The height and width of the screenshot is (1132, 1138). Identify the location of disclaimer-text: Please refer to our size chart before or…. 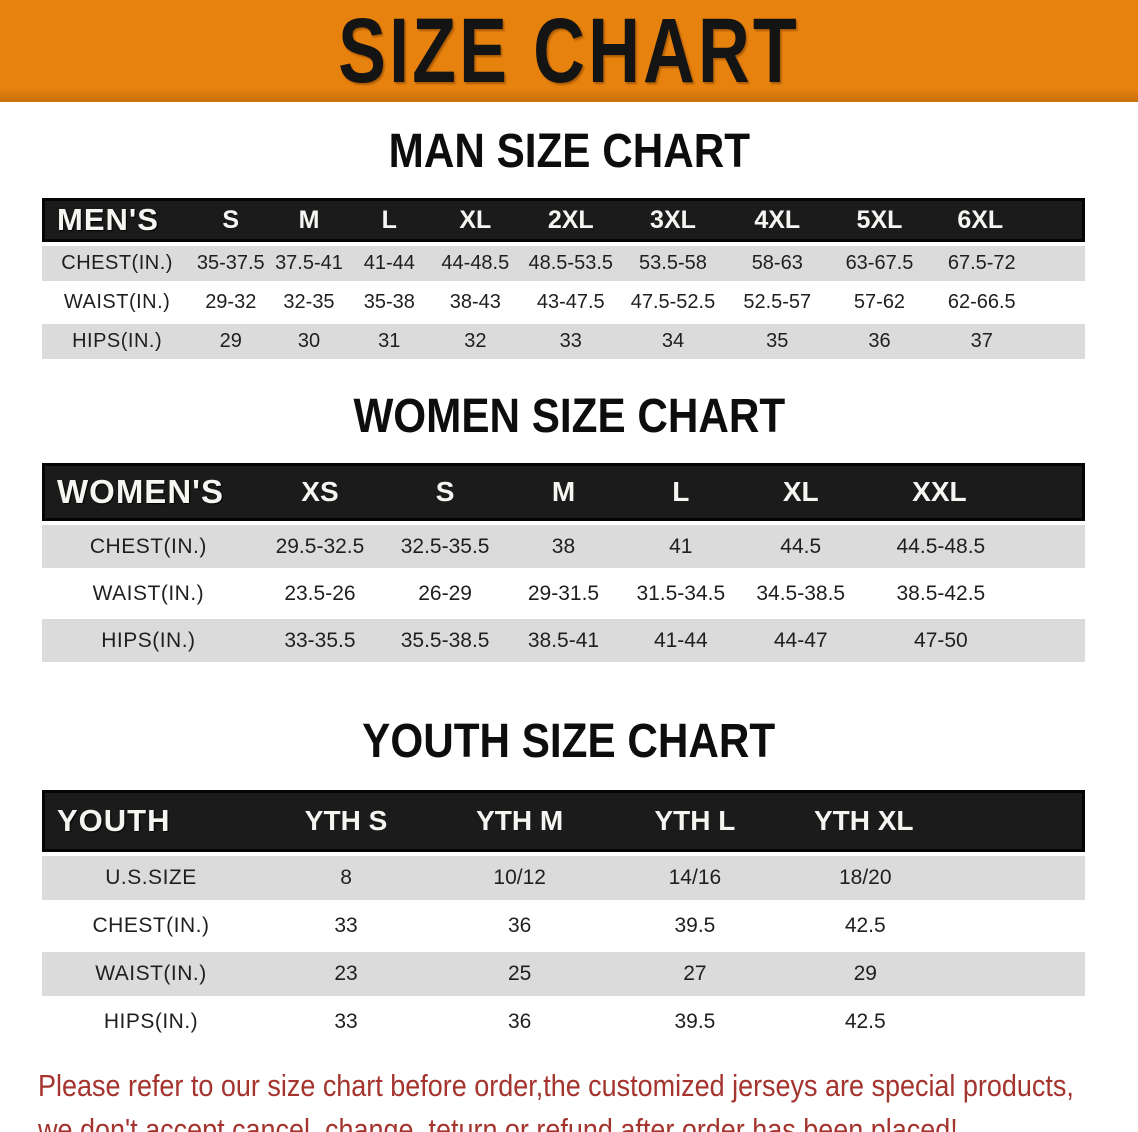
(588, 1098).